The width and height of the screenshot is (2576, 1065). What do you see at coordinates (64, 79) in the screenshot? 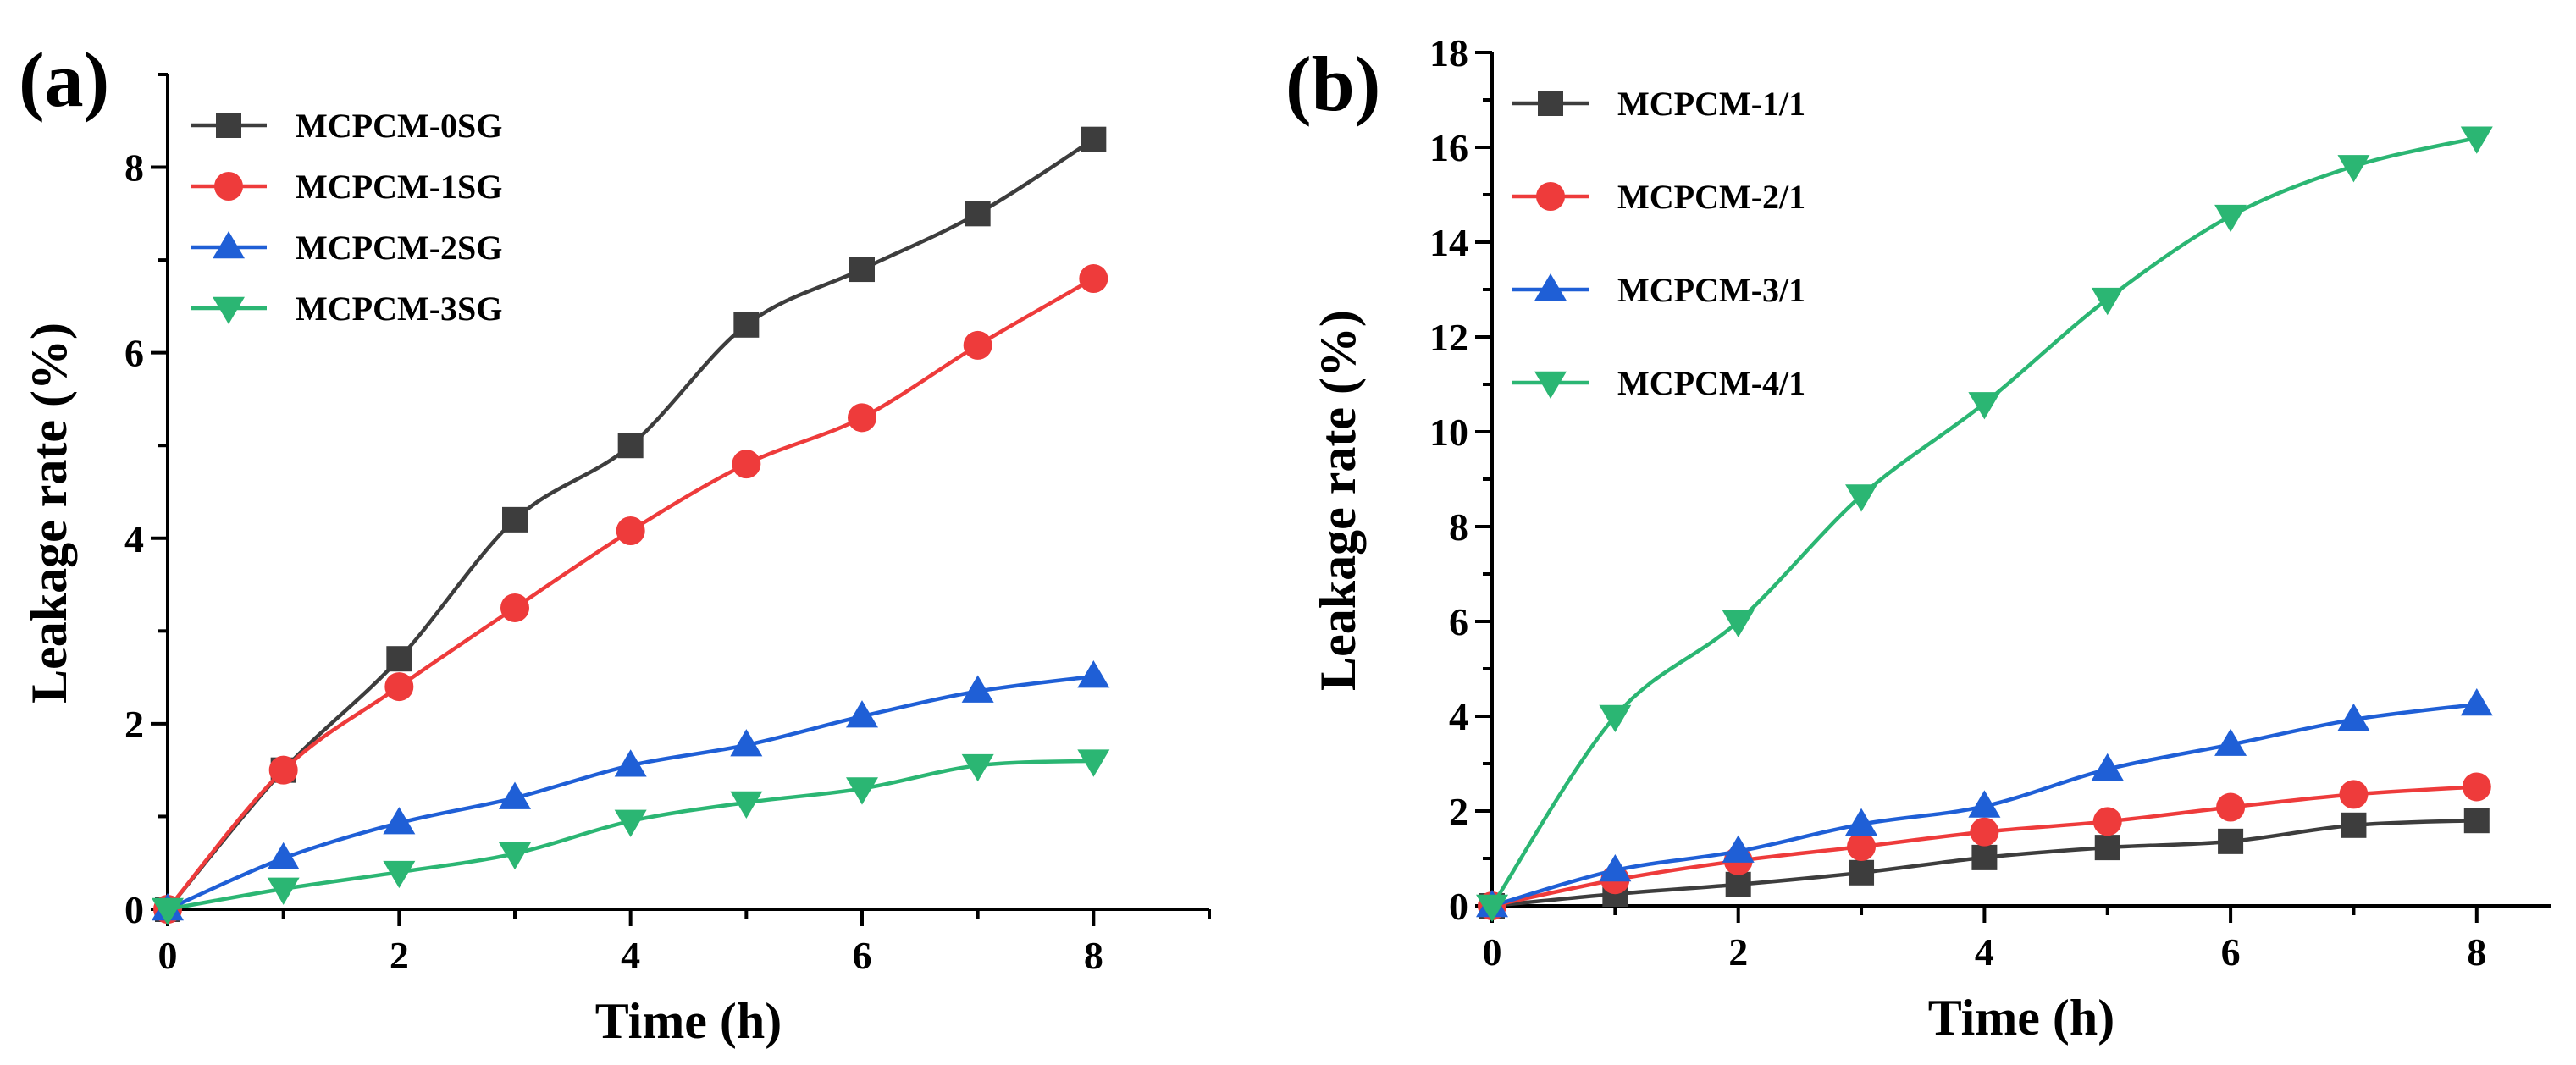
I see `panel-label: (a)` at bounding box center [64, 79].